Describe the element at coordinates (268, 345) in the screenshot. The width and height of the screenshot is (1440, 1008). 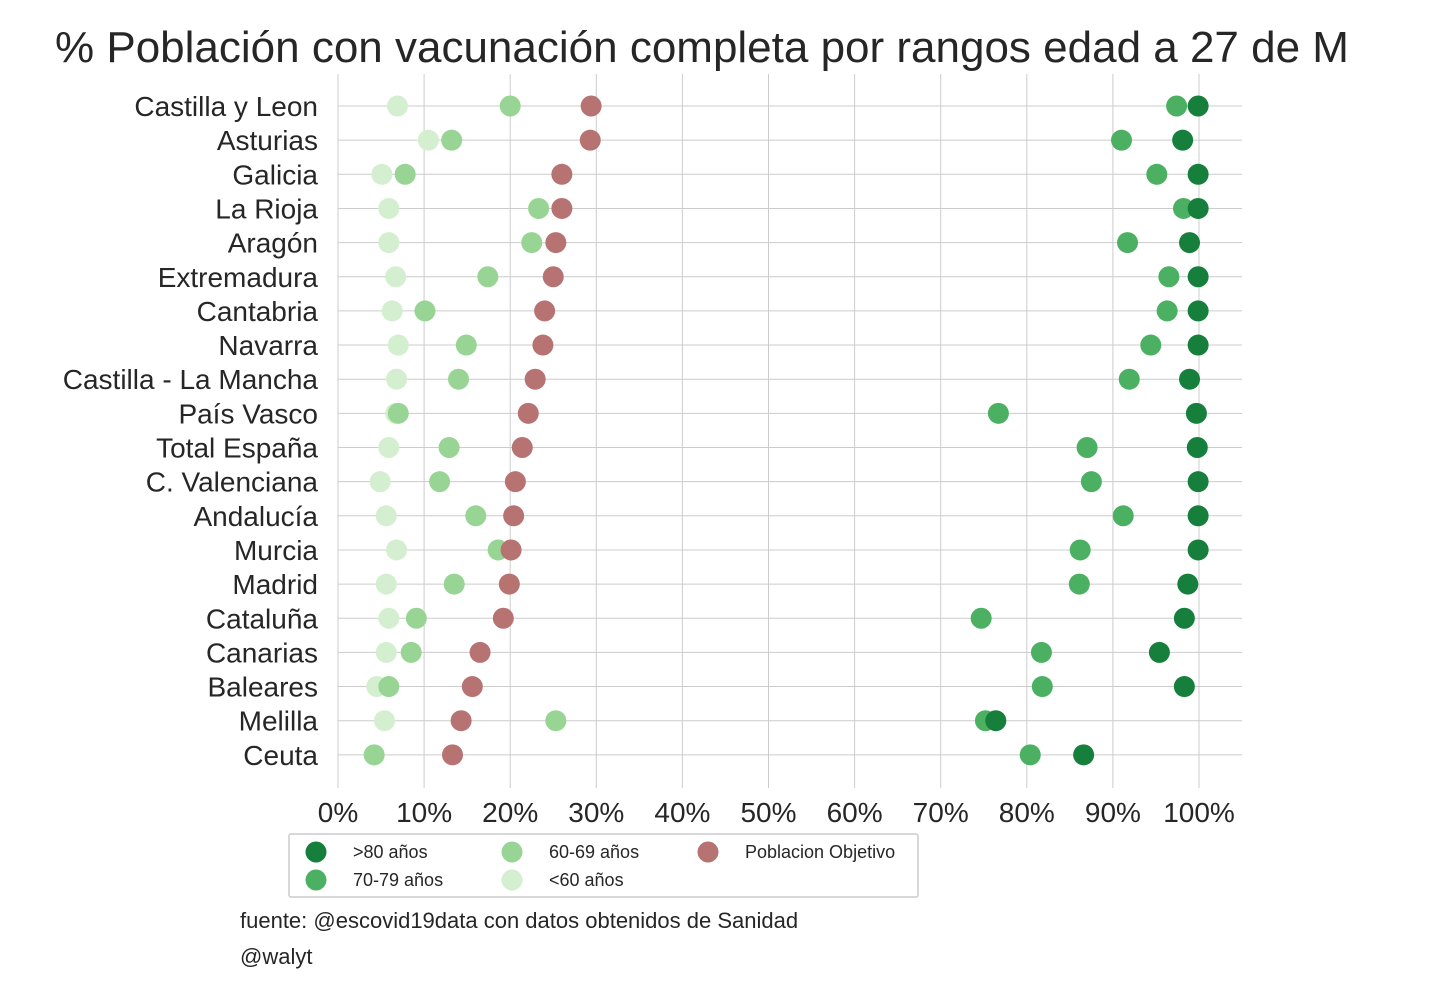
I see `y-tick-label: Navarra` at that location.